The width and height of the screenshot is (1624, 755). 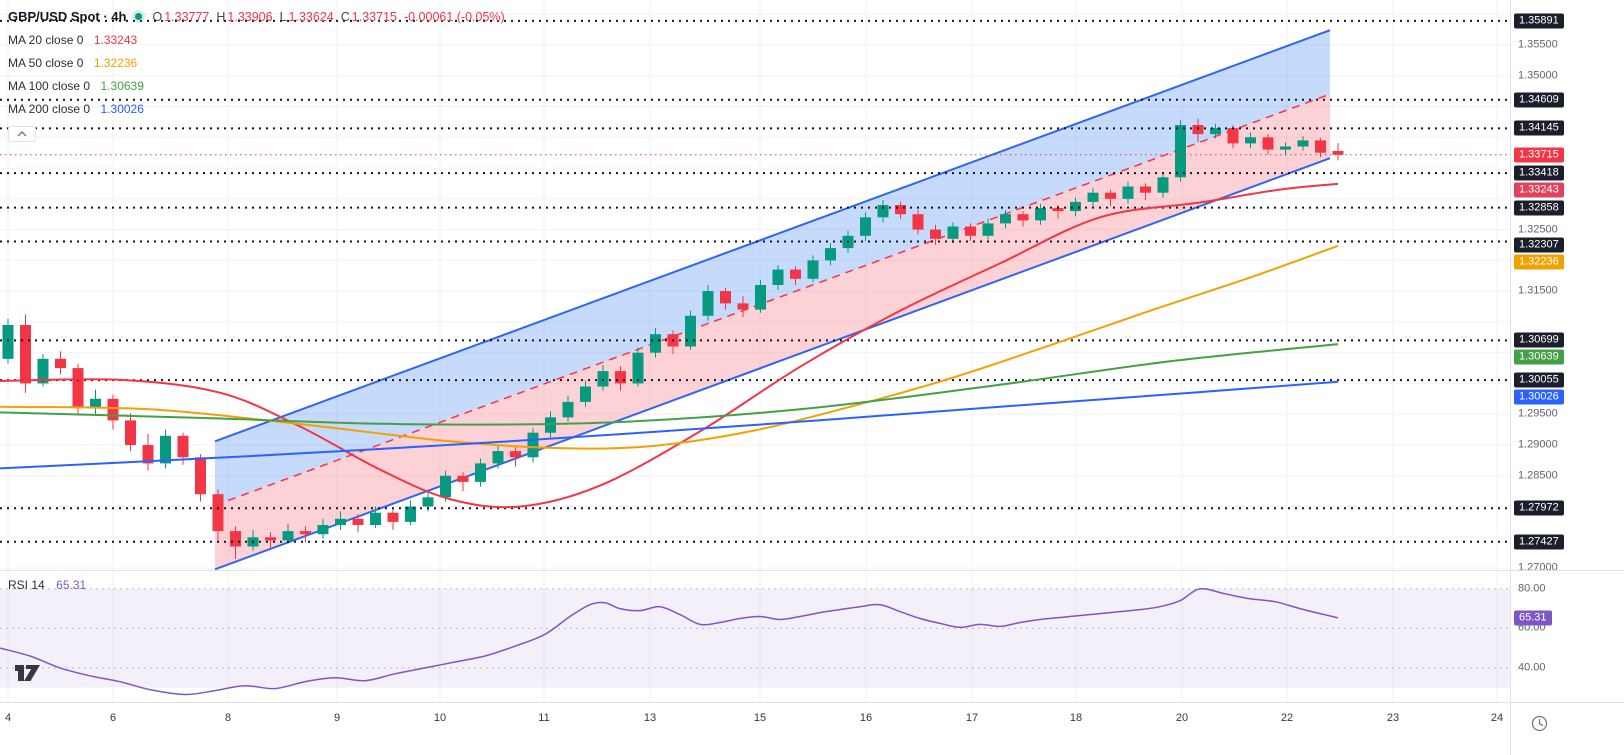 I want to click on rsi-line, so click(x=669, y=641).